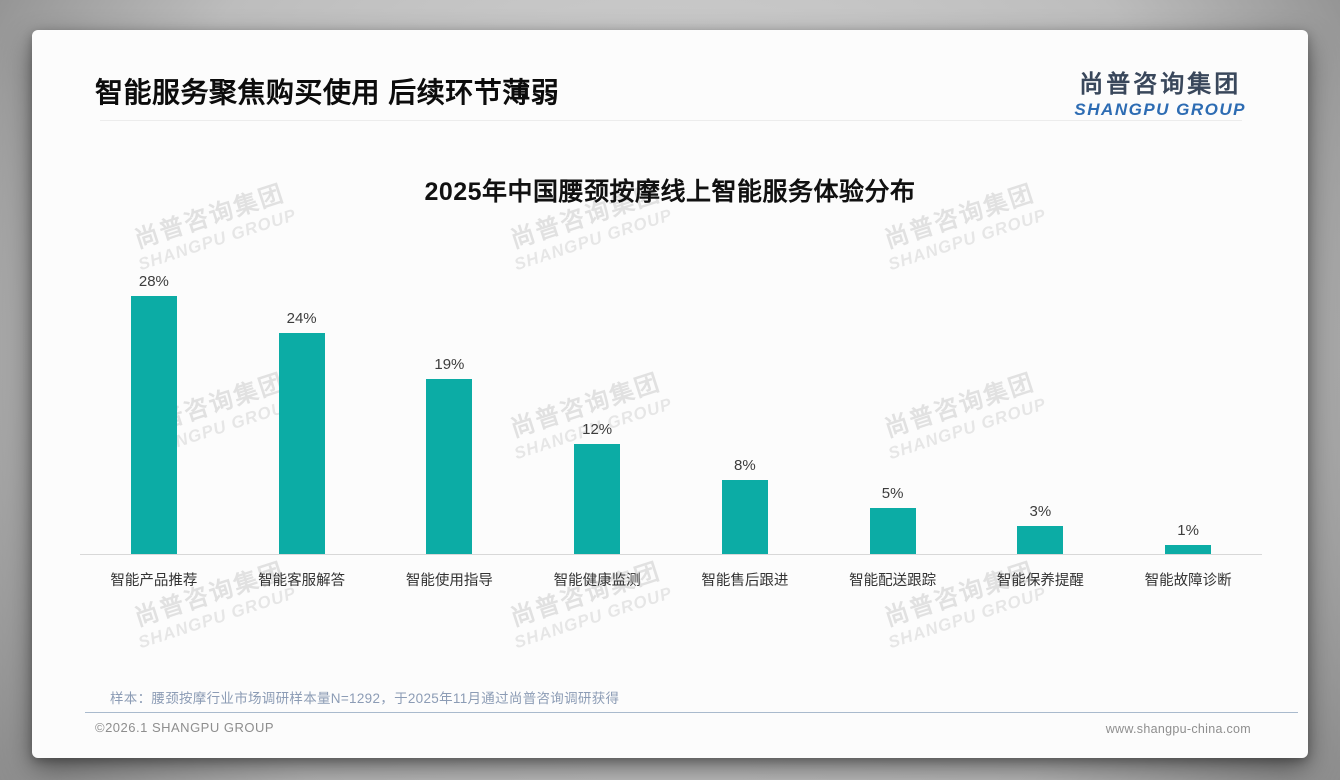  What do you see at coordinates (671, 120) in the screenshot?
I see `header-divider` at bounding box center [671, 120].